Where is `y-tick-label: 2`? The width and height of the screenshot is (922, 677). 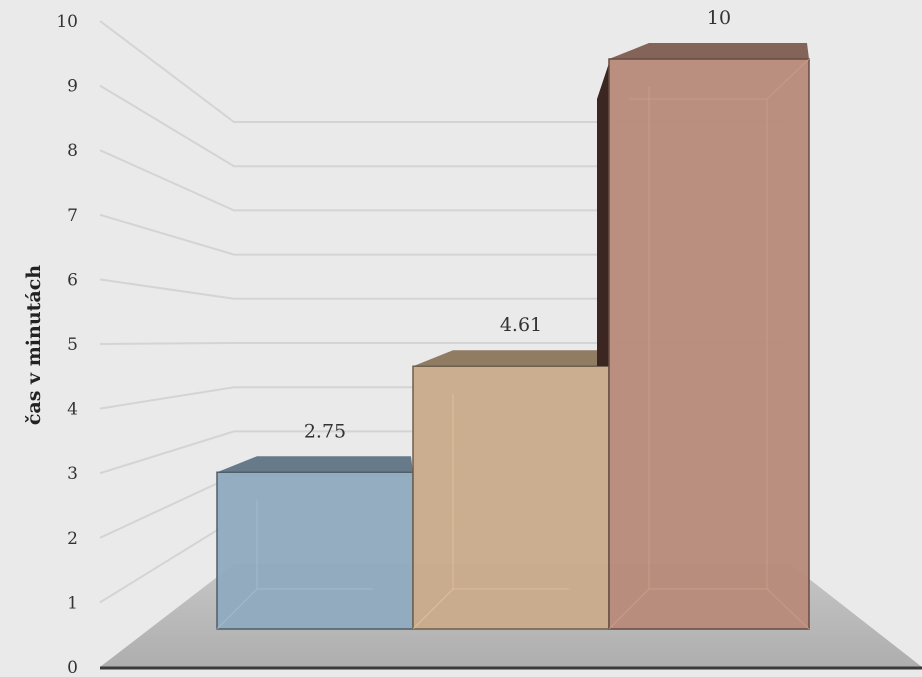
y-tick-label: 2 is located at coordinates (72, 539).